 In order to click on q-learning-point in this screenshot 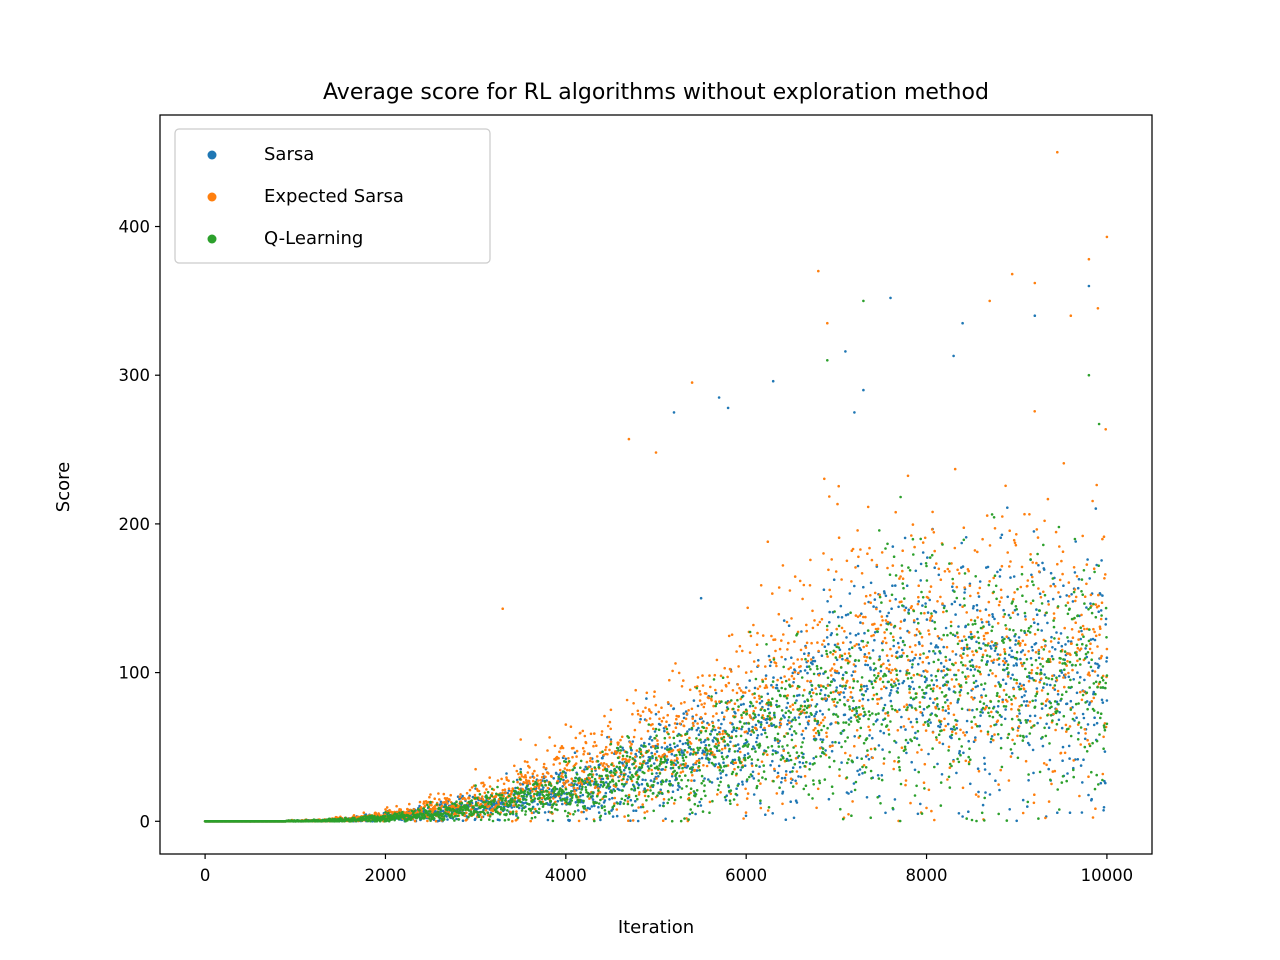, I will do `click(399, 819)`.